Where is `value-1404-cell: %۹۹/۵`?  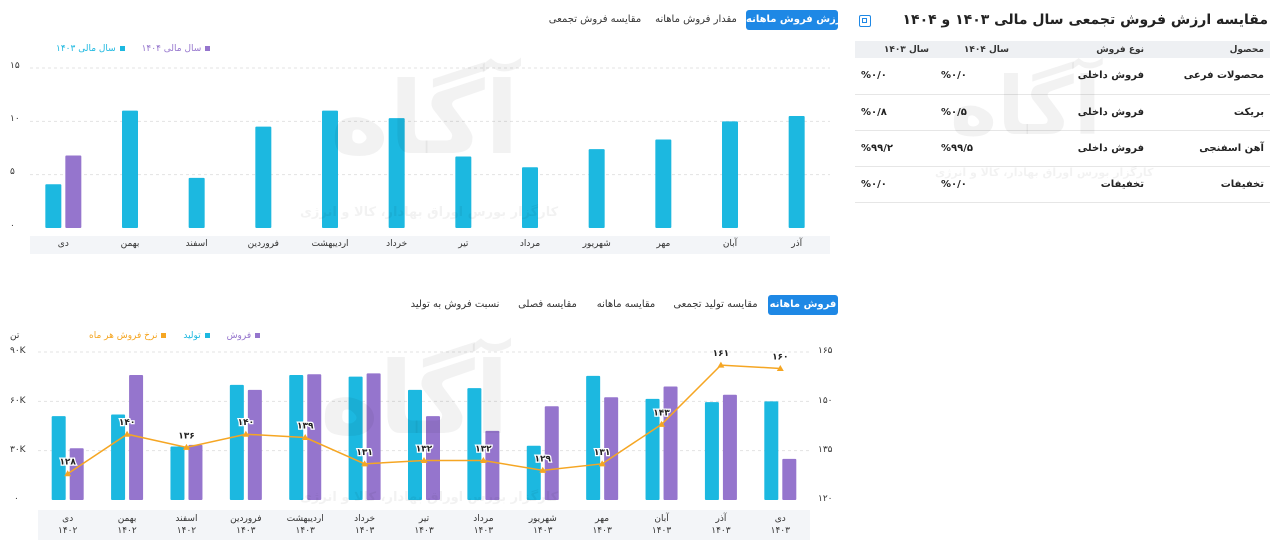
value-1404-cell: %۹۹/۵ is located at coordinates (975, 148).